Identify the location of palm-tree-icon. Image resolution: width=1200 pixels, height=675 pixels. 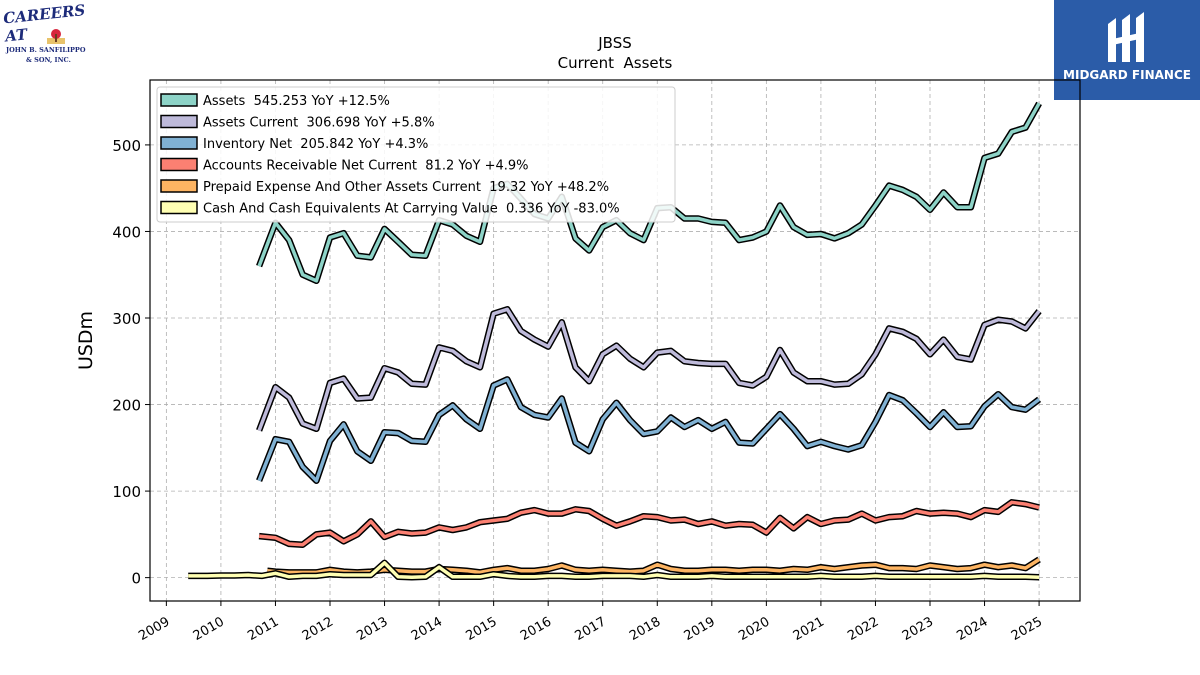
(56, 36).